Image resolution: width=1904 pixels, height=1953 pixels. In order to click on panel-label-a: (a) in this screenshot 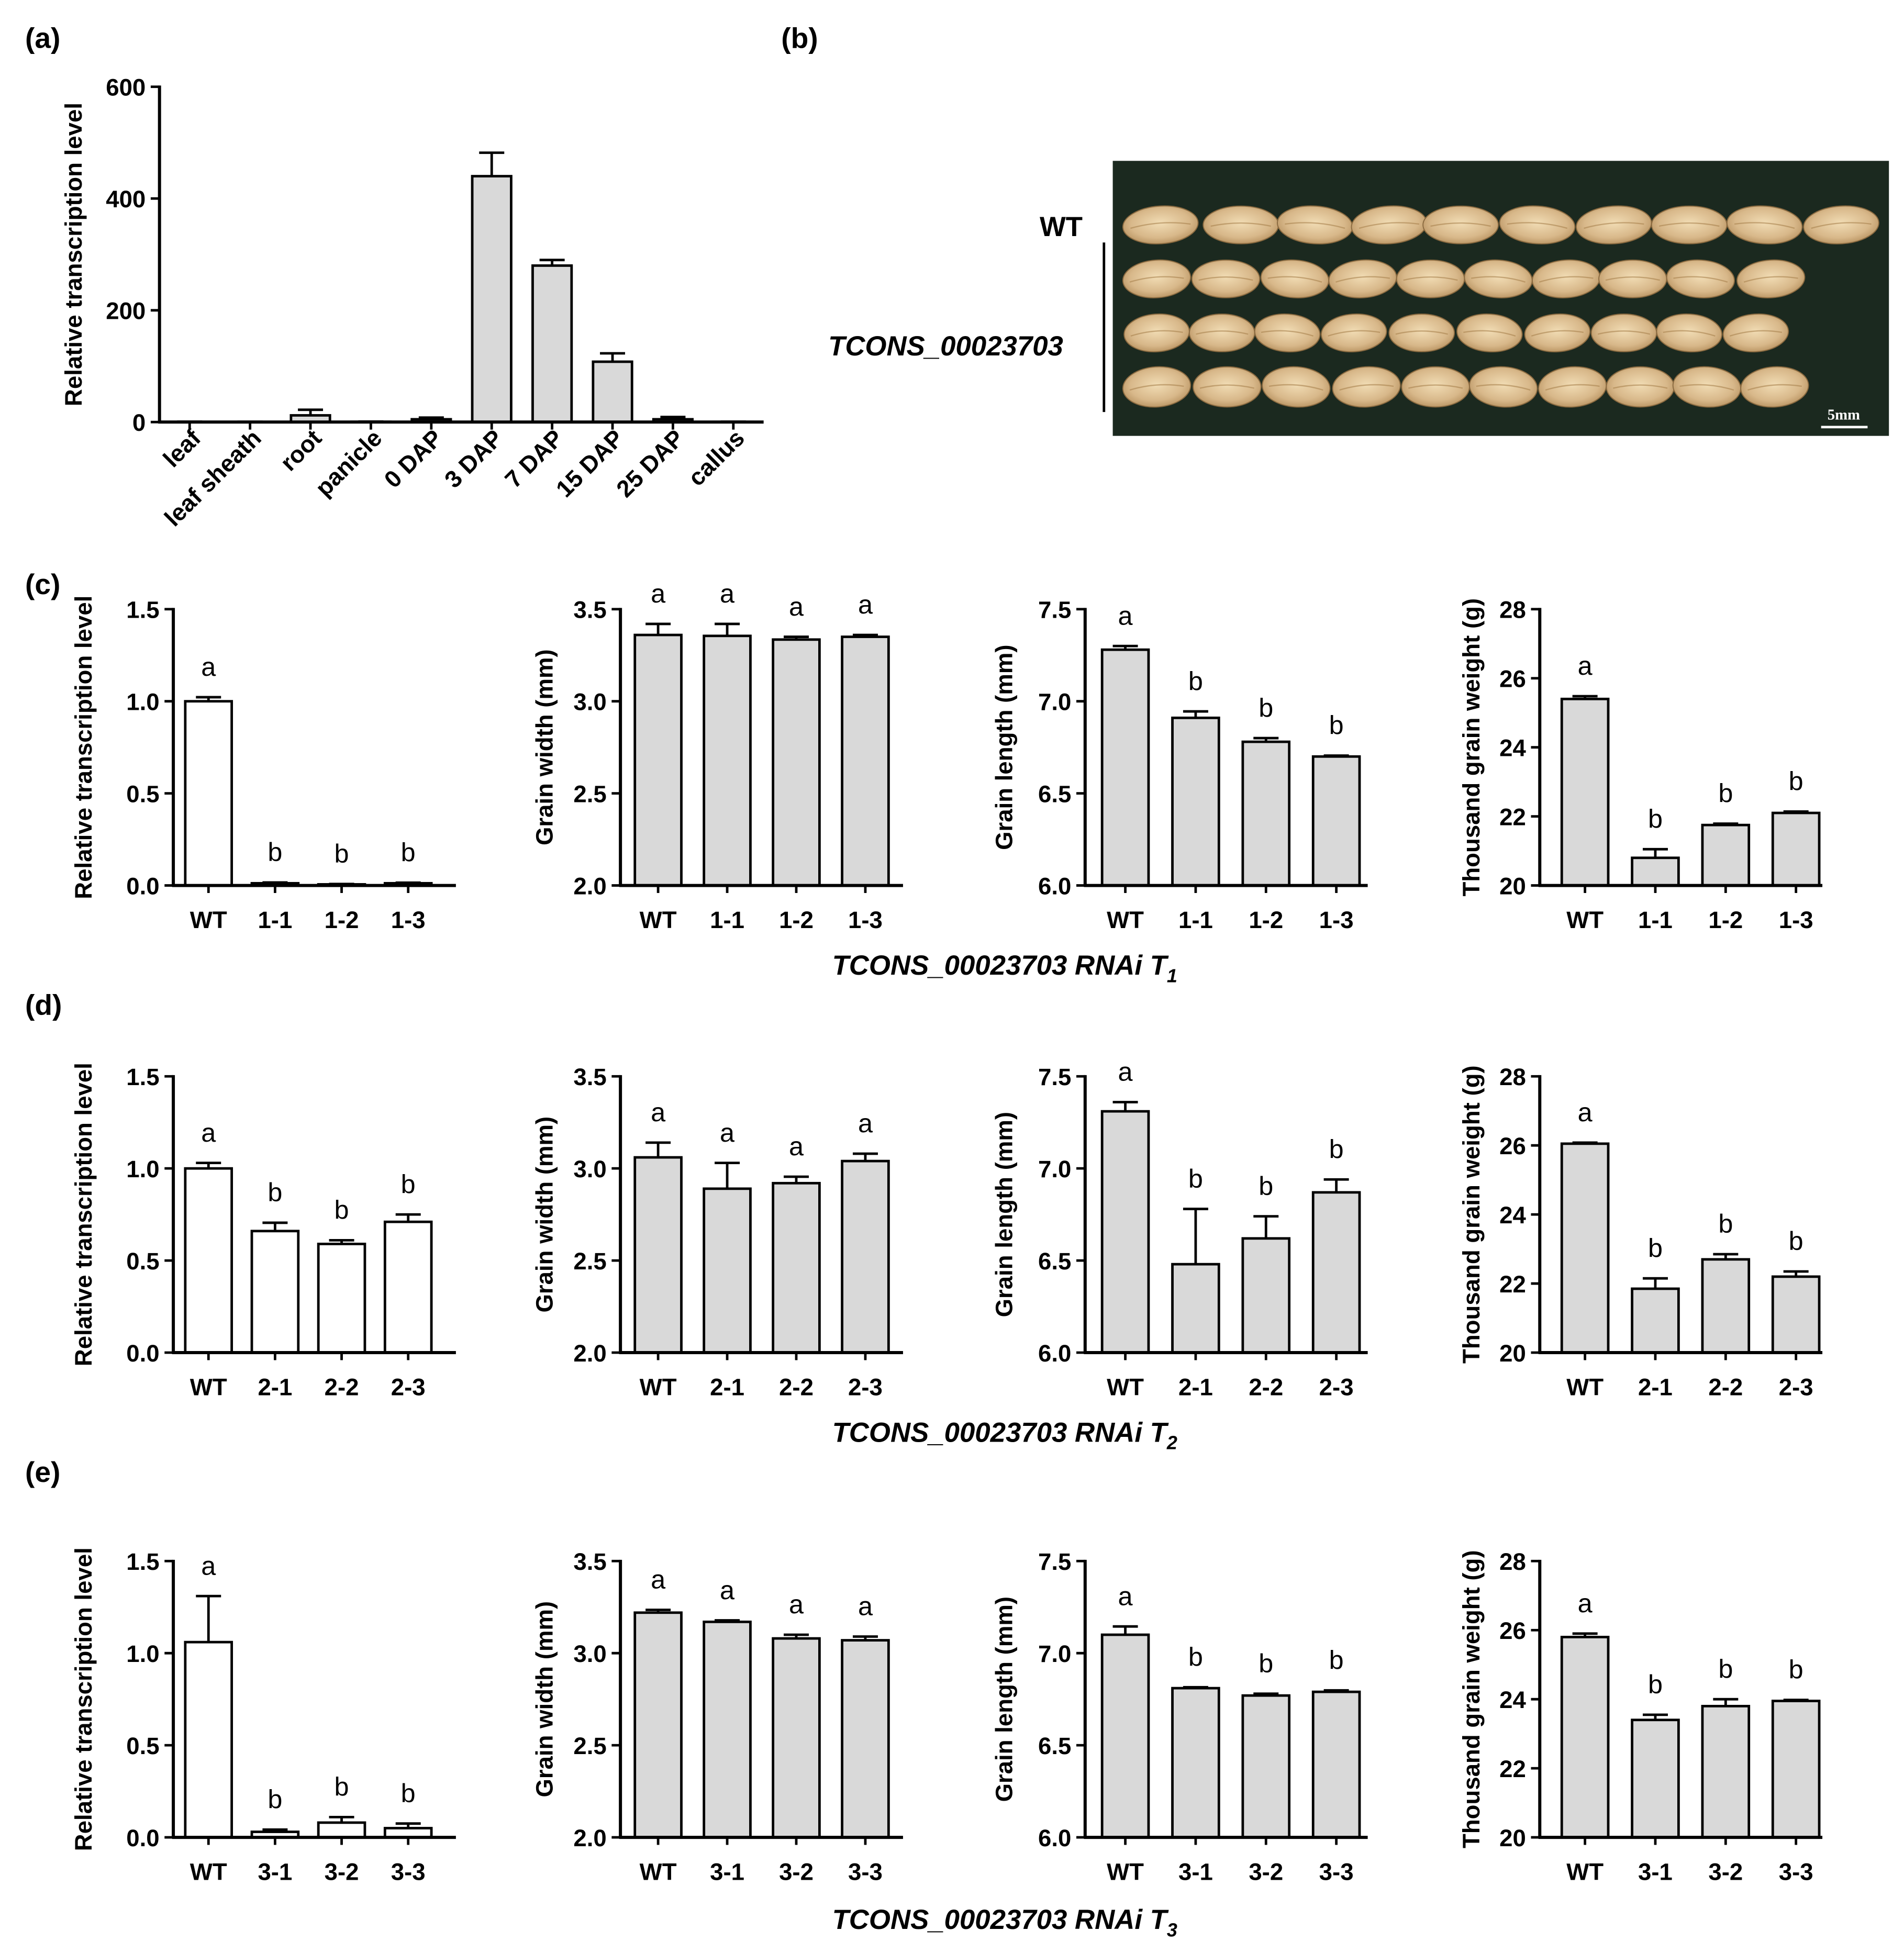, I will do `click(43, 37)`.